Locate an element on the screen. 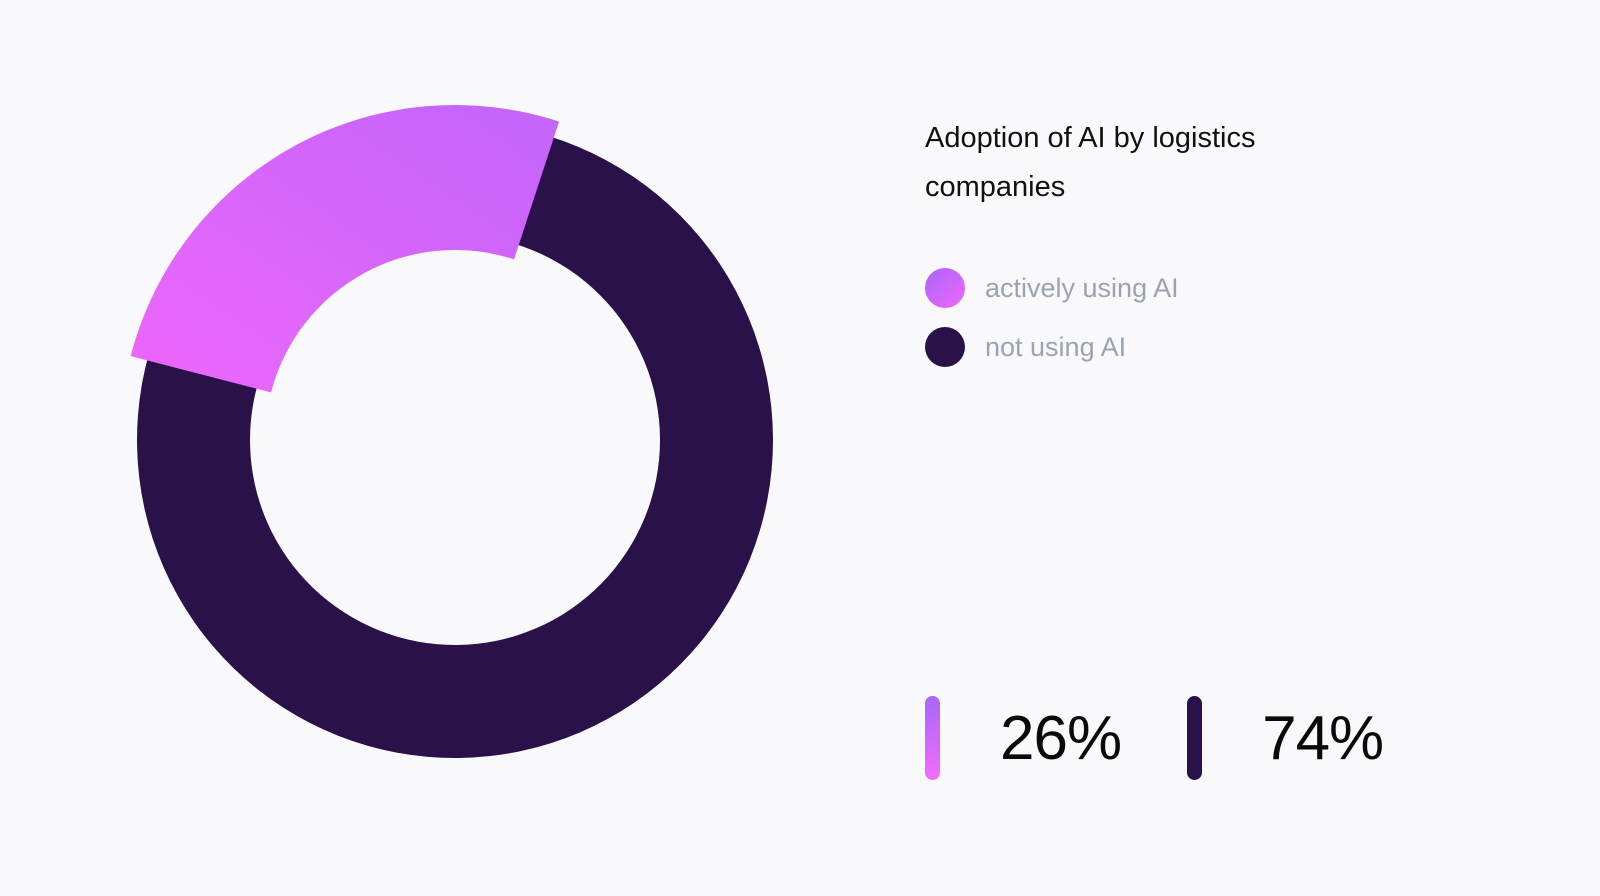 The image size is (1600, 896). legend-item-actively-using-ai: actively using AI is located at coordinates (1052, 288).